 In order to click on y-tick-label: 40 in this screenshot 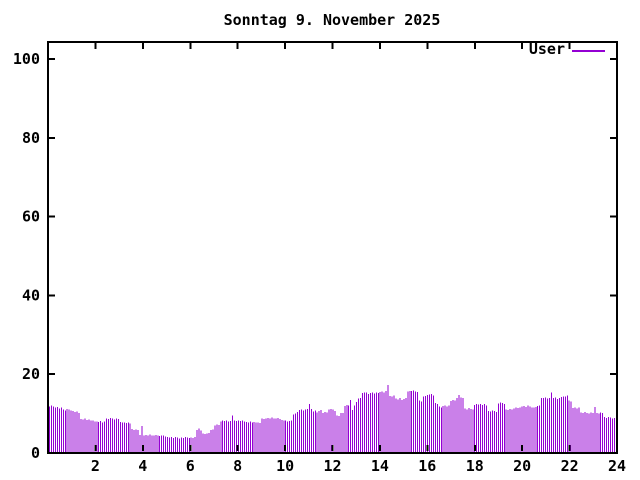, I will do `click(31, 295)`.